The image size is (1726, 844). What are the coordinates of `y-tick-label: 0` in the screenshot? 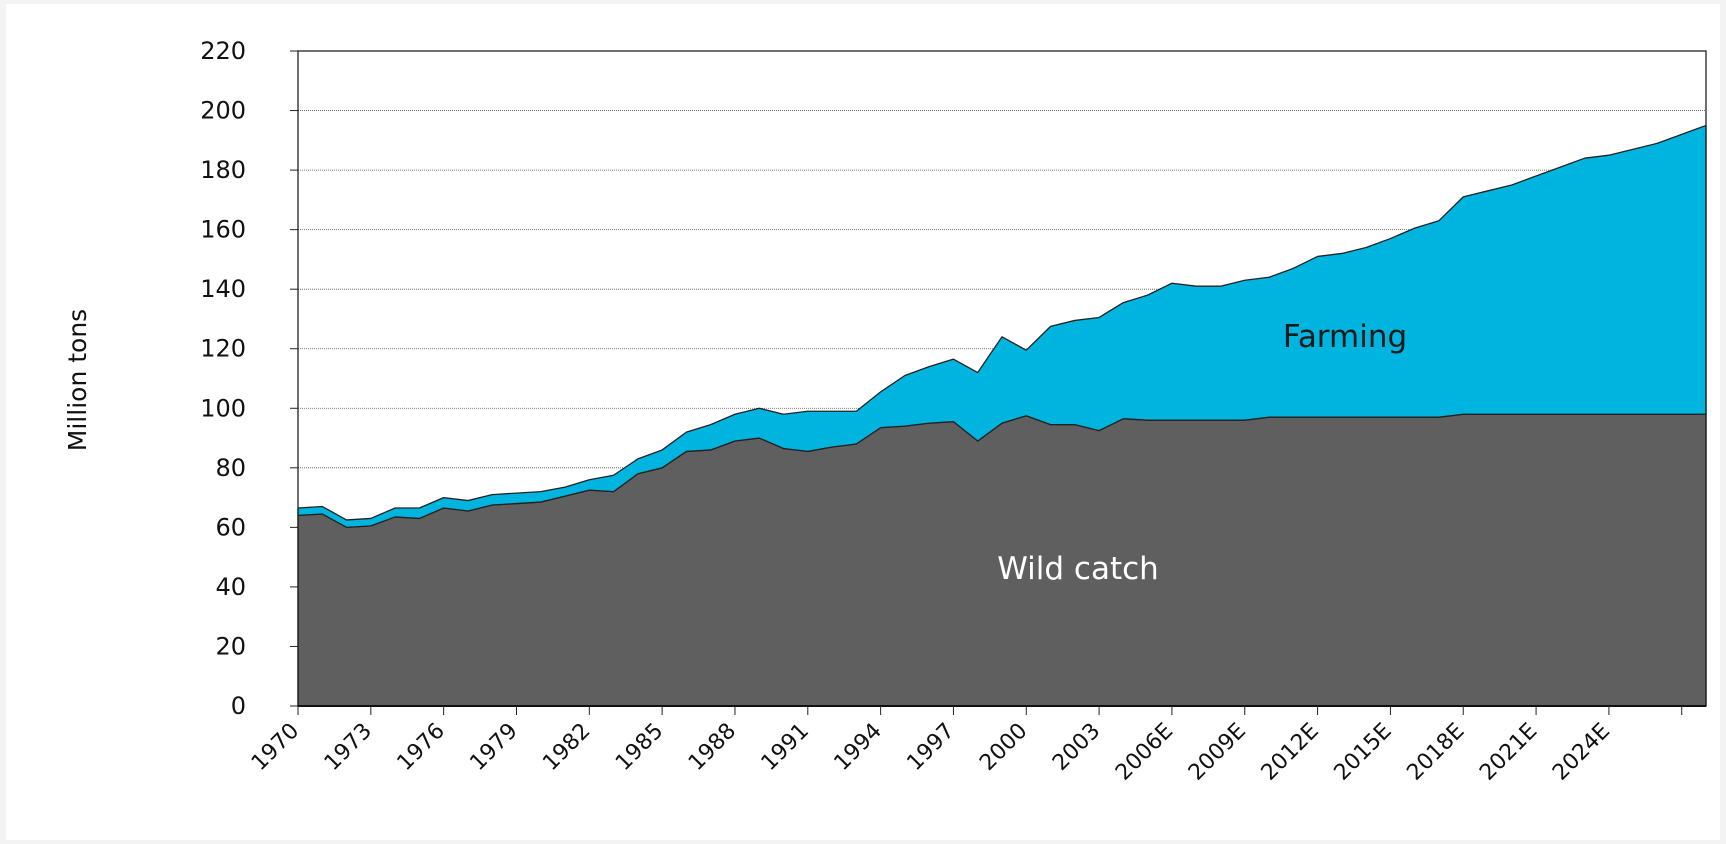 It's located at (238, 706).